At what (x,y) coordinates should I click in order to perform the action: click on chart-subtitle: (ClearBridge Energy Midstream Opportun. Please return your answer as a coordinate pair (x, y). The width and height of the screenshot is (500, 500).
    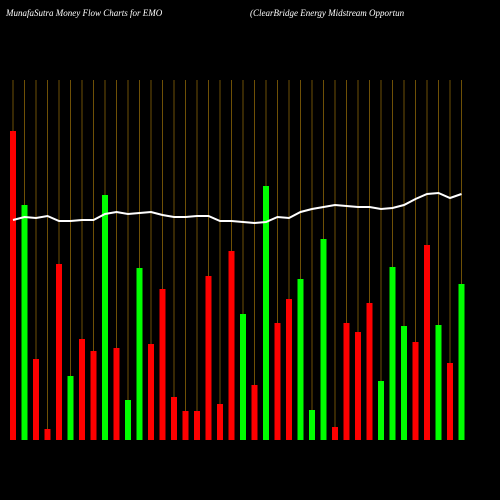
    Looking at the image, I should click on (327, 13).